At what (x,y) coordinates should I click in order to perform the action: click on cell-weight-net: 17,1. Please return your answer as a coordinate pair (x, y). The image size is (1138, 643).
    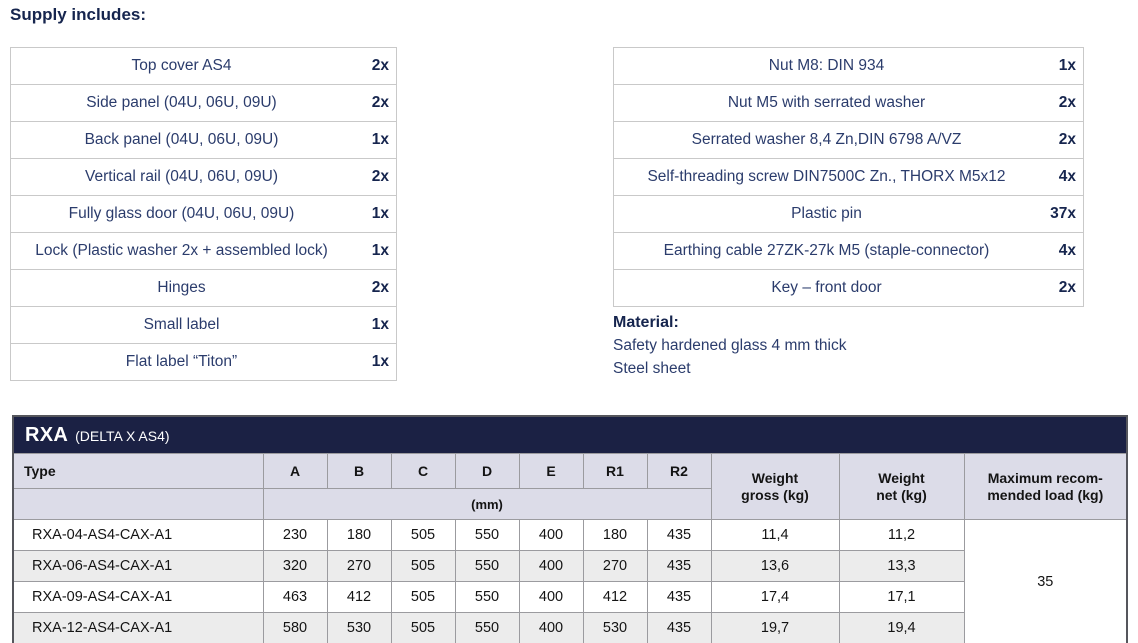
    Looking at the image, I should click on (901, 597).